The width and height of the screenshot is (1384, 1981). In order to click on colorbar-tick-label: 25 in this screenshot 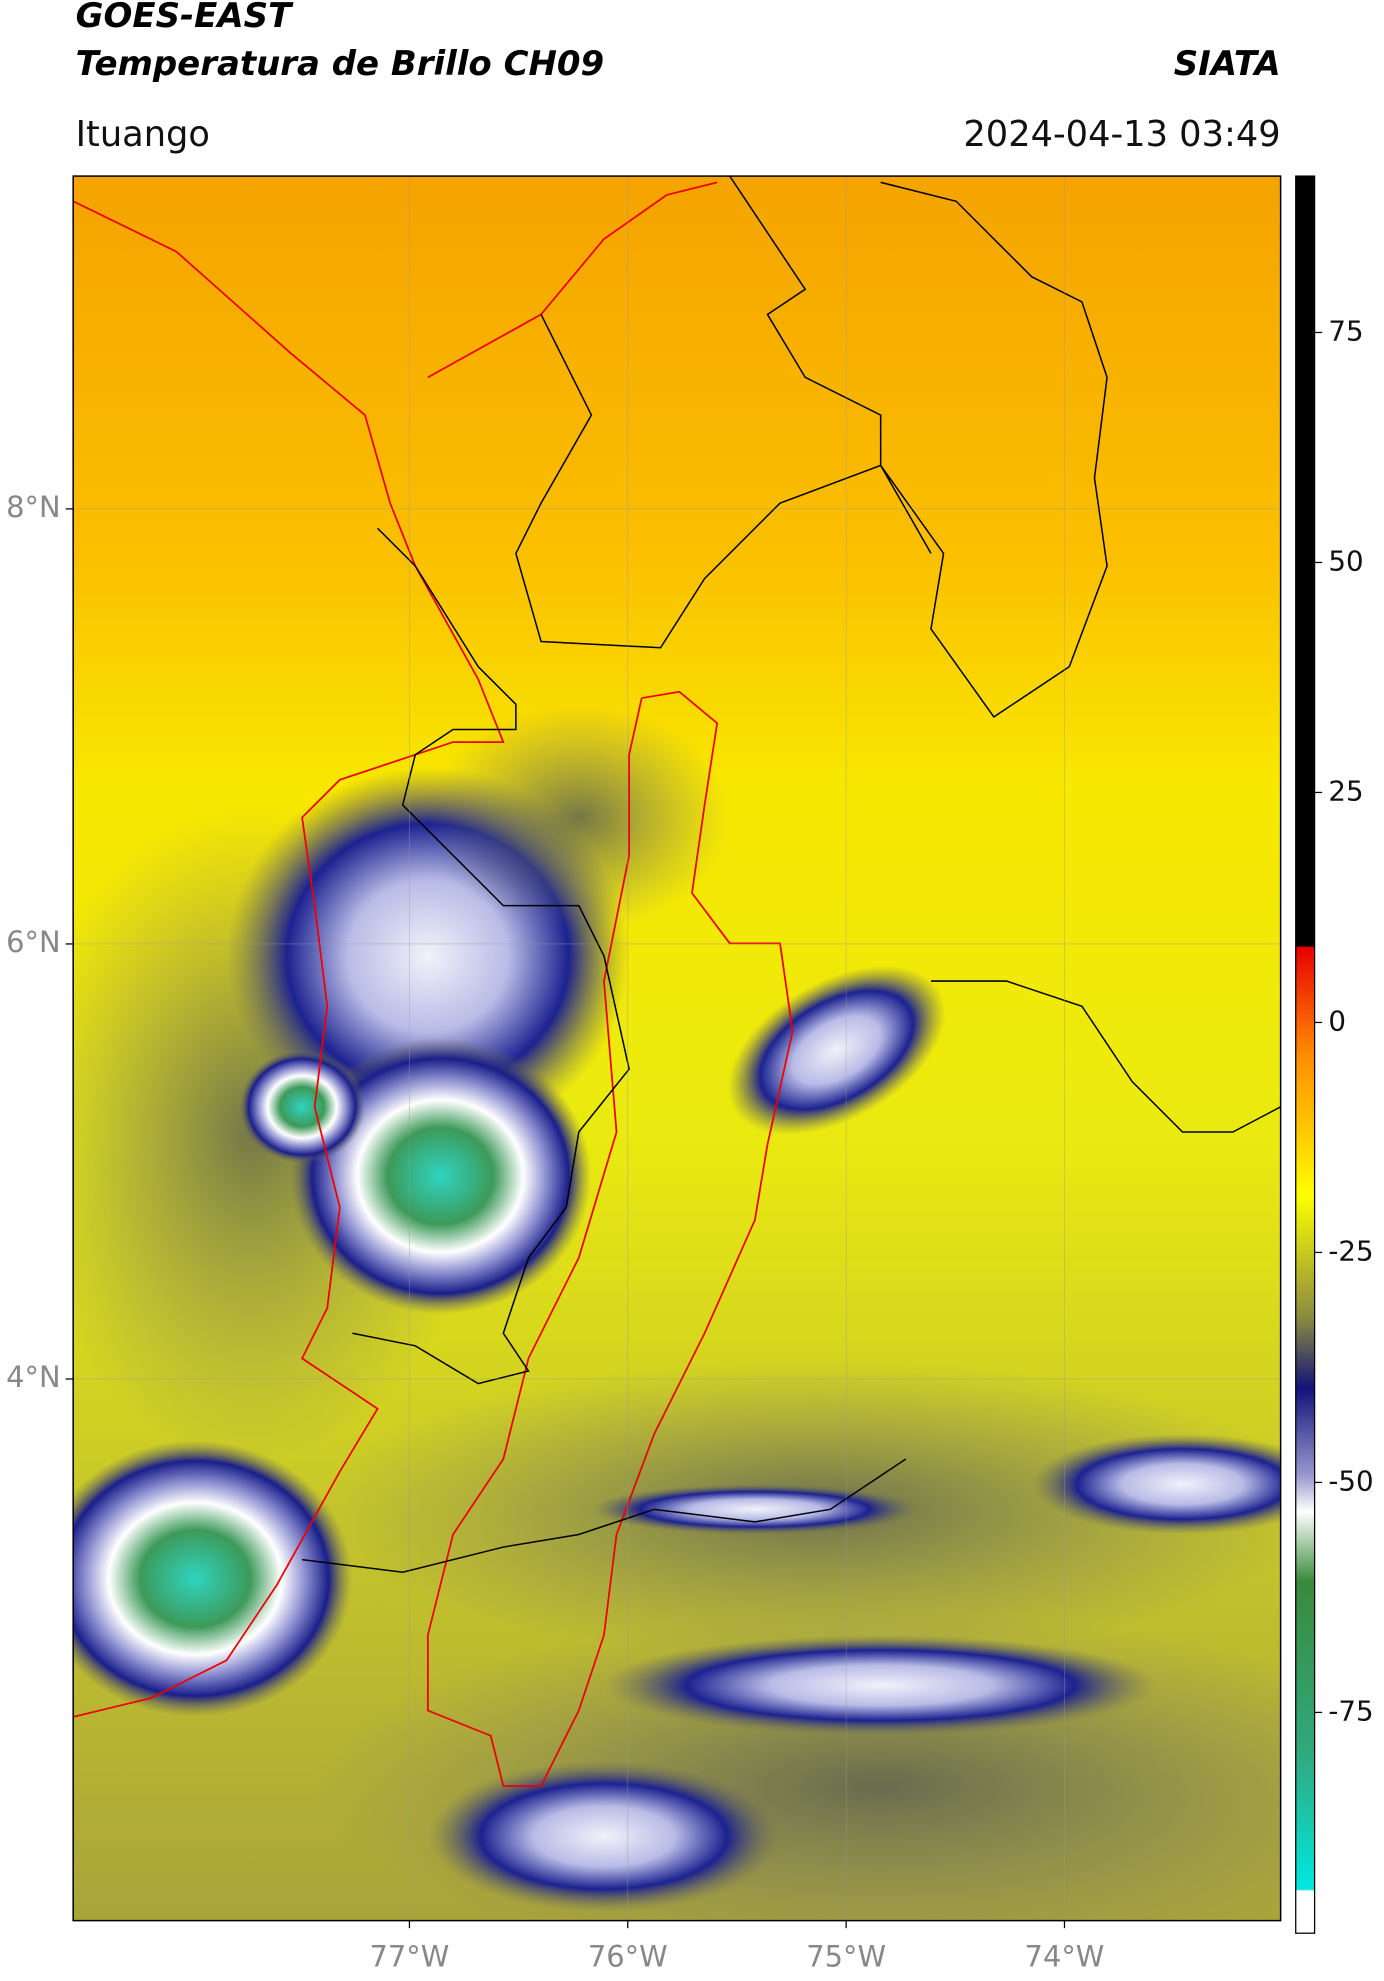, I will do `click(1345, 790)`.